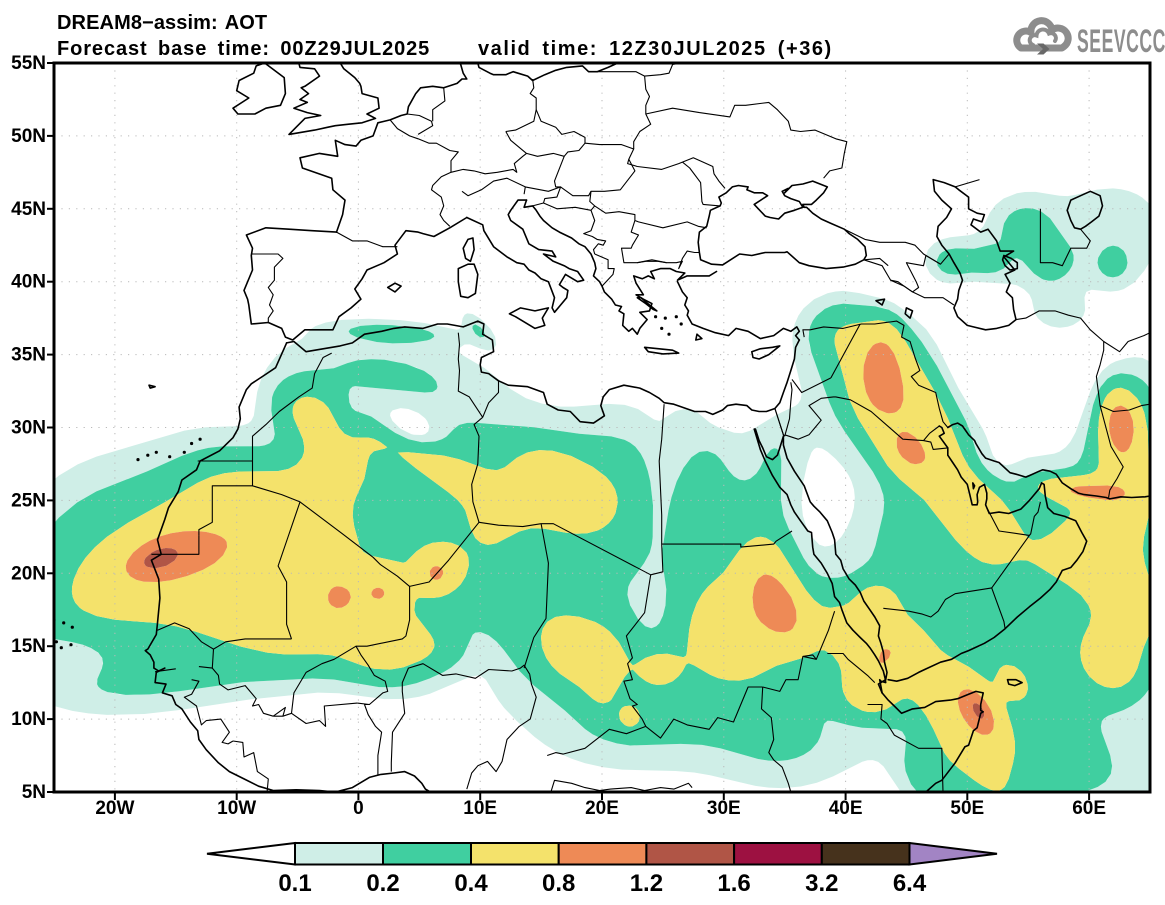 This screenshot has width=1165, height=905. I want to click on svg-text: 10W, so click(236, 808).